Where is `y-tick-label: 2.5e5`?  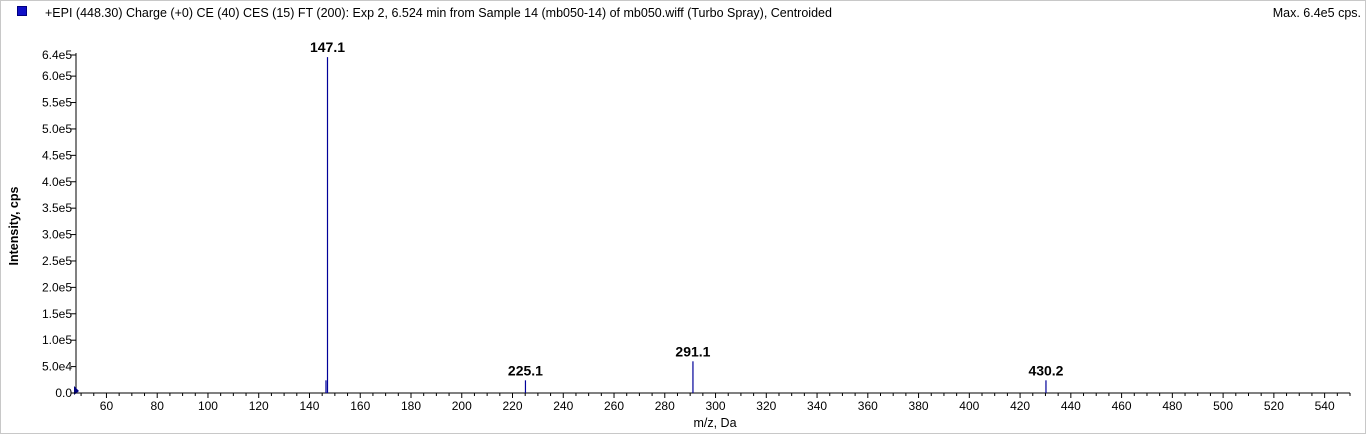
y-tick-label: 2.5e5 is located at coordinates (57, 261).